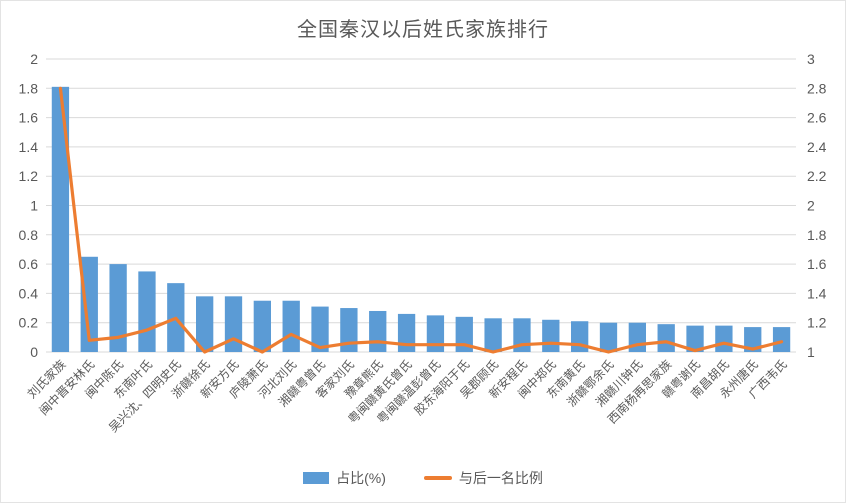  What do you see at coordinates (817, 323) in the screenshot?
I see `right-axis-tick-label: 1.2` at bounding box center [817, 323].